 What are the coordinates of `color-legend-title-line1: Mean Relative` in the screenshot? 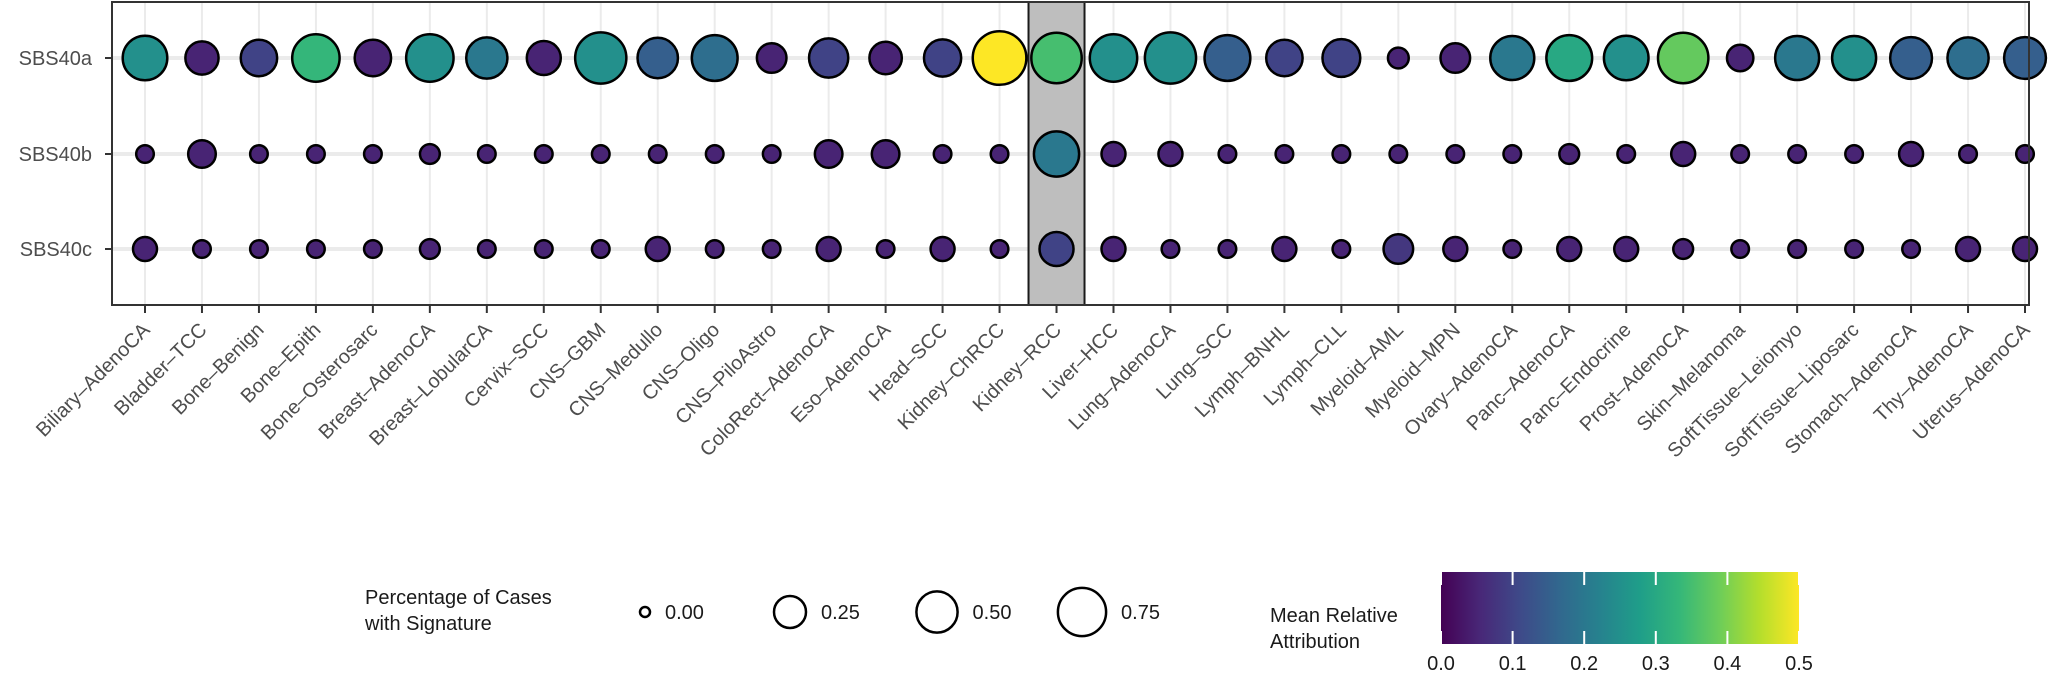 It's located at (1334, 616).